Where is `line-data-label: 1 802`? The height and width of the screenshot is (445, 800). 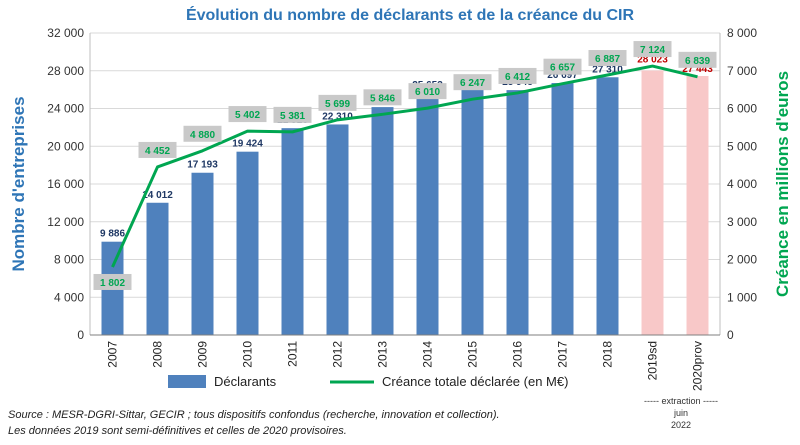 line-data-label: 1 802 is located at coordinates (112, 283).